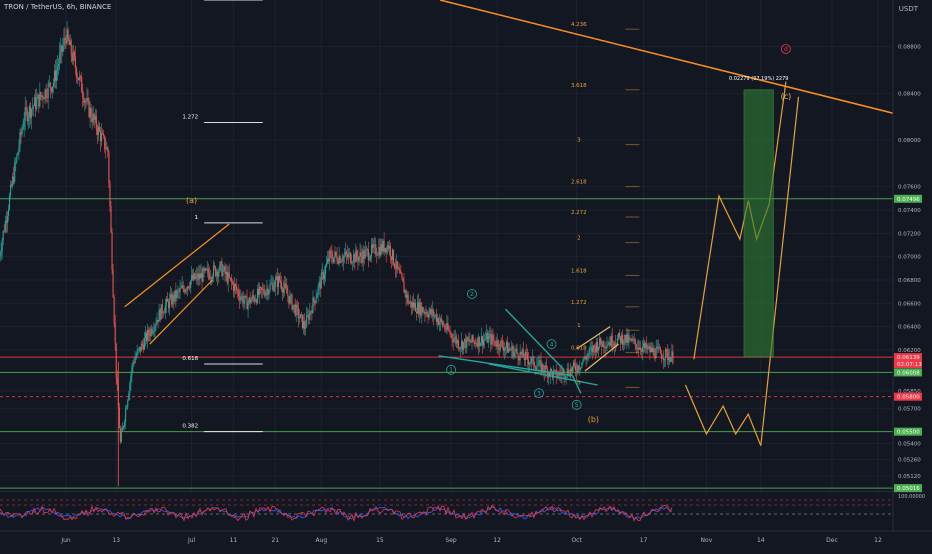  I want to click on price-tick-label: 0.06600, so click(909, 304).